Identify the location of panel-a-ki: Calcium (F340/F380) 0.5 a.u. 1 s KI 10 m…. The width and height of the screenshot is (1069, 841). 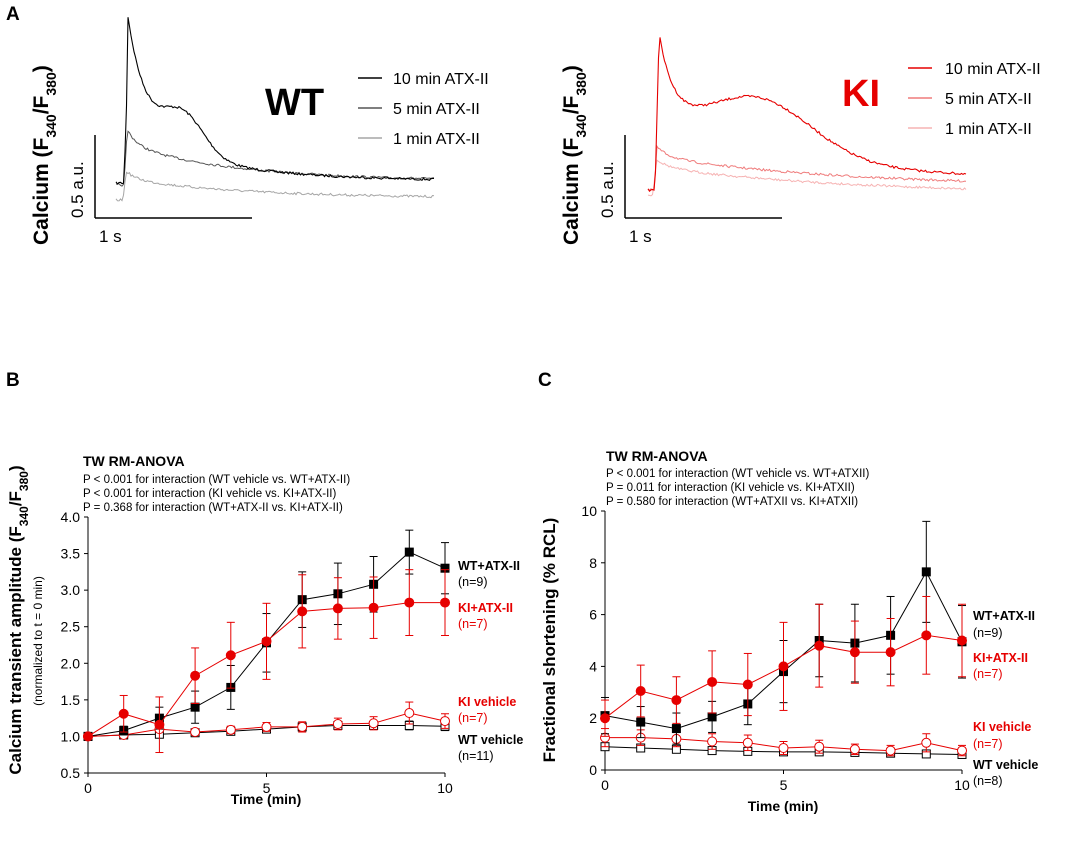
(800, 141).